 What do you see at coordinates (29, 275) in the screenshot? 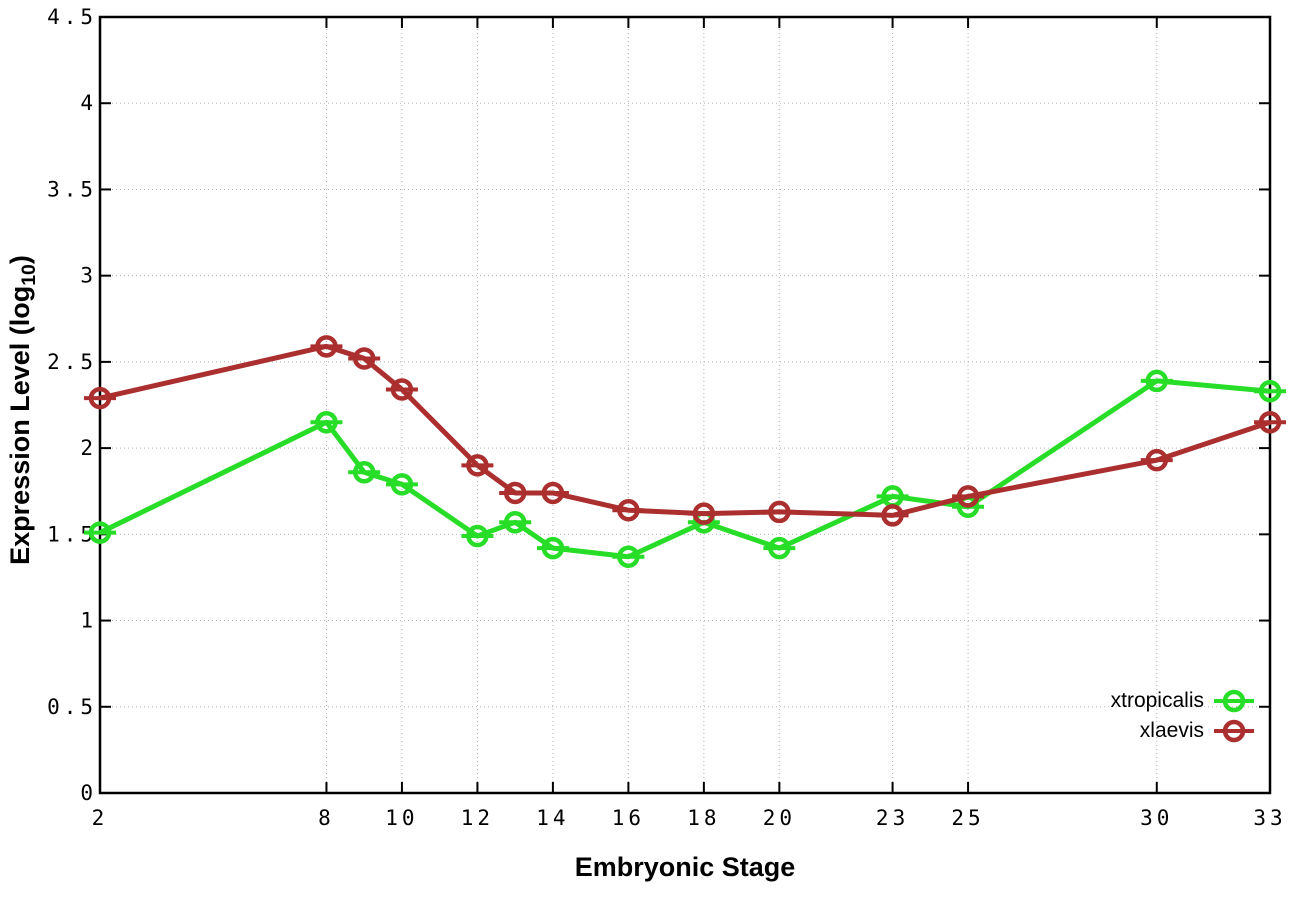
I see `y-axis-title-subscript: 10` at bounding box center [29, 275].